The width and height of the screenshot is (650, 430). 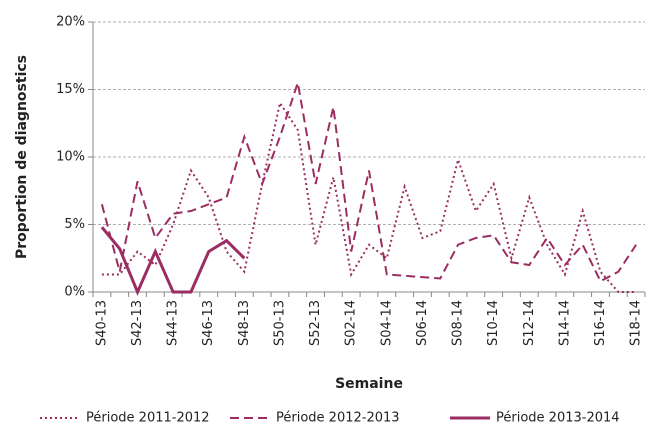 What do you see at coordinates (338, 418) in the screenshot?
I see `legend-label: Période 2012-2013` at bounding box center [338, 418].